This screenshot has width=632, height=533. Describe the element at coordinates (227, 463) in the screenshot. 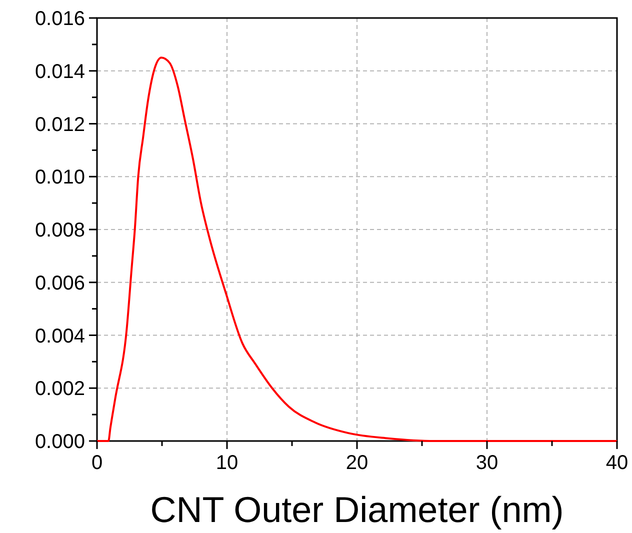

I see `x-tick-label: 10` at that location.